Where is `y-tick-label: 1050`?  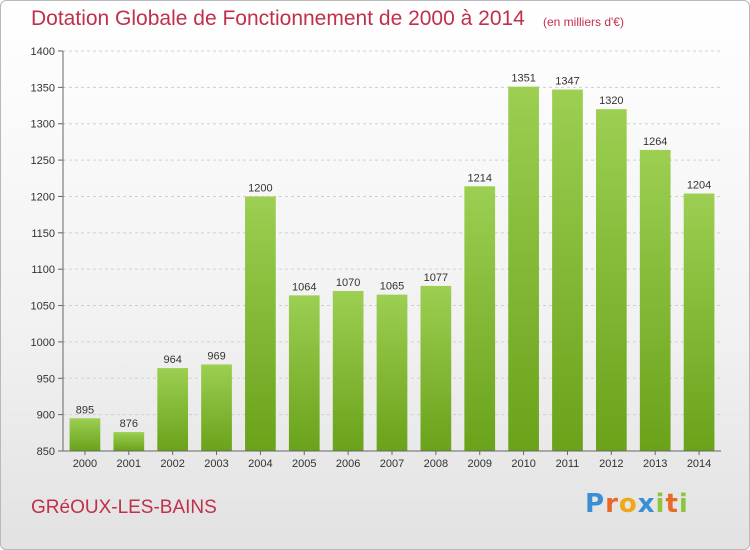
y-tick-label: 1050 is located at coordinates (43, 307).